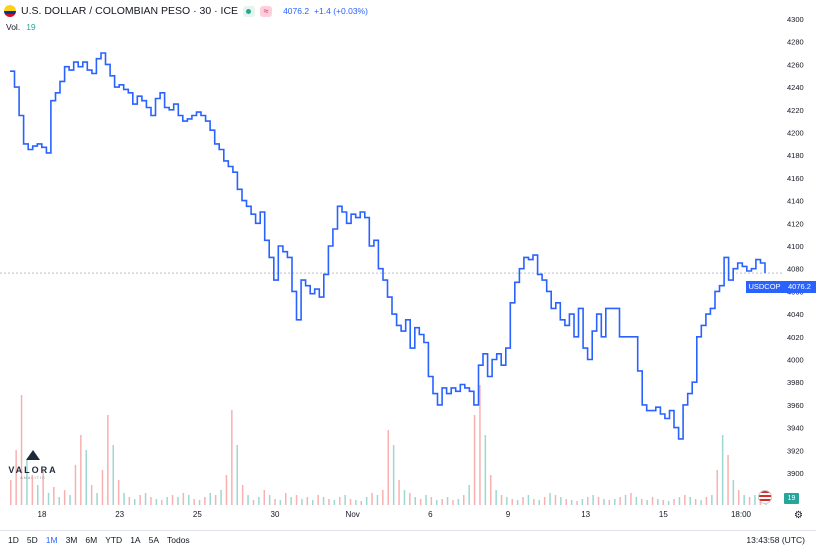 The image size is (816, 551). I want to click on market-open-icon, so click(249, 11).